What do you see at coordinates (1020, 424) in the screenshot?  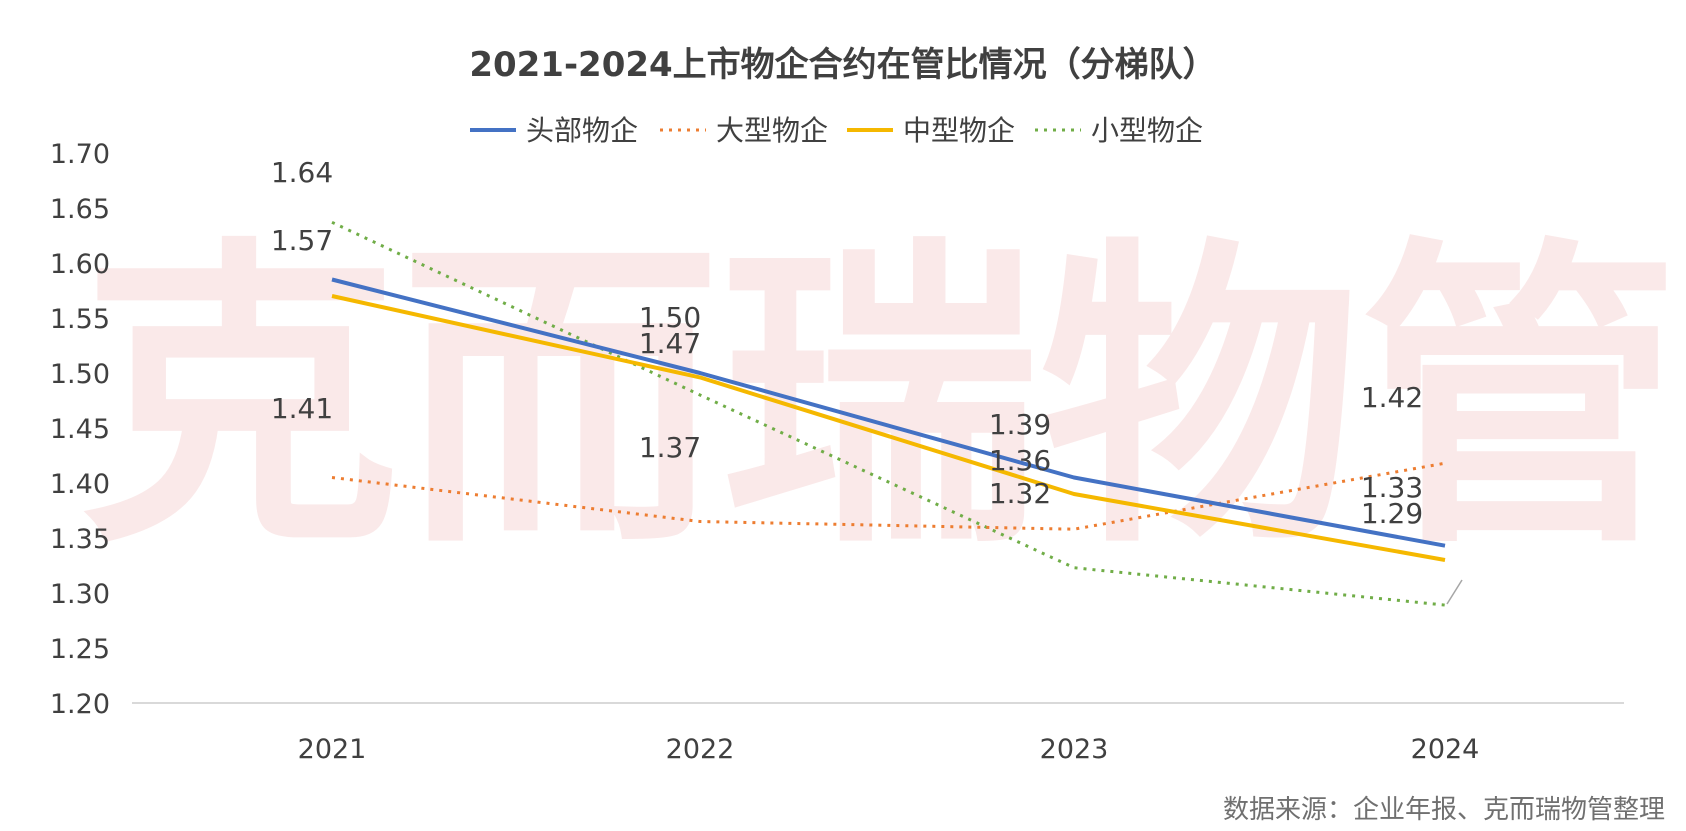 I see `data-label: 1.39` at bounding box center [1020, 424].